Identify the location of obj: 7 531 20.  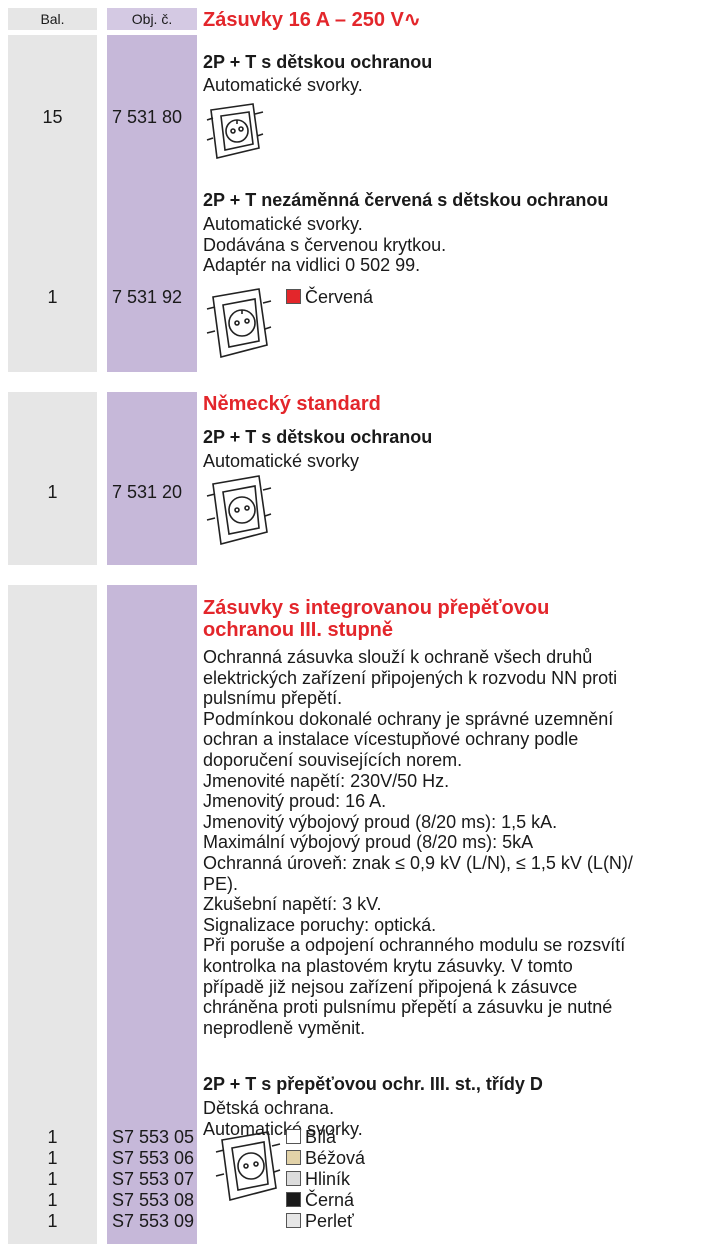
(147, 492).